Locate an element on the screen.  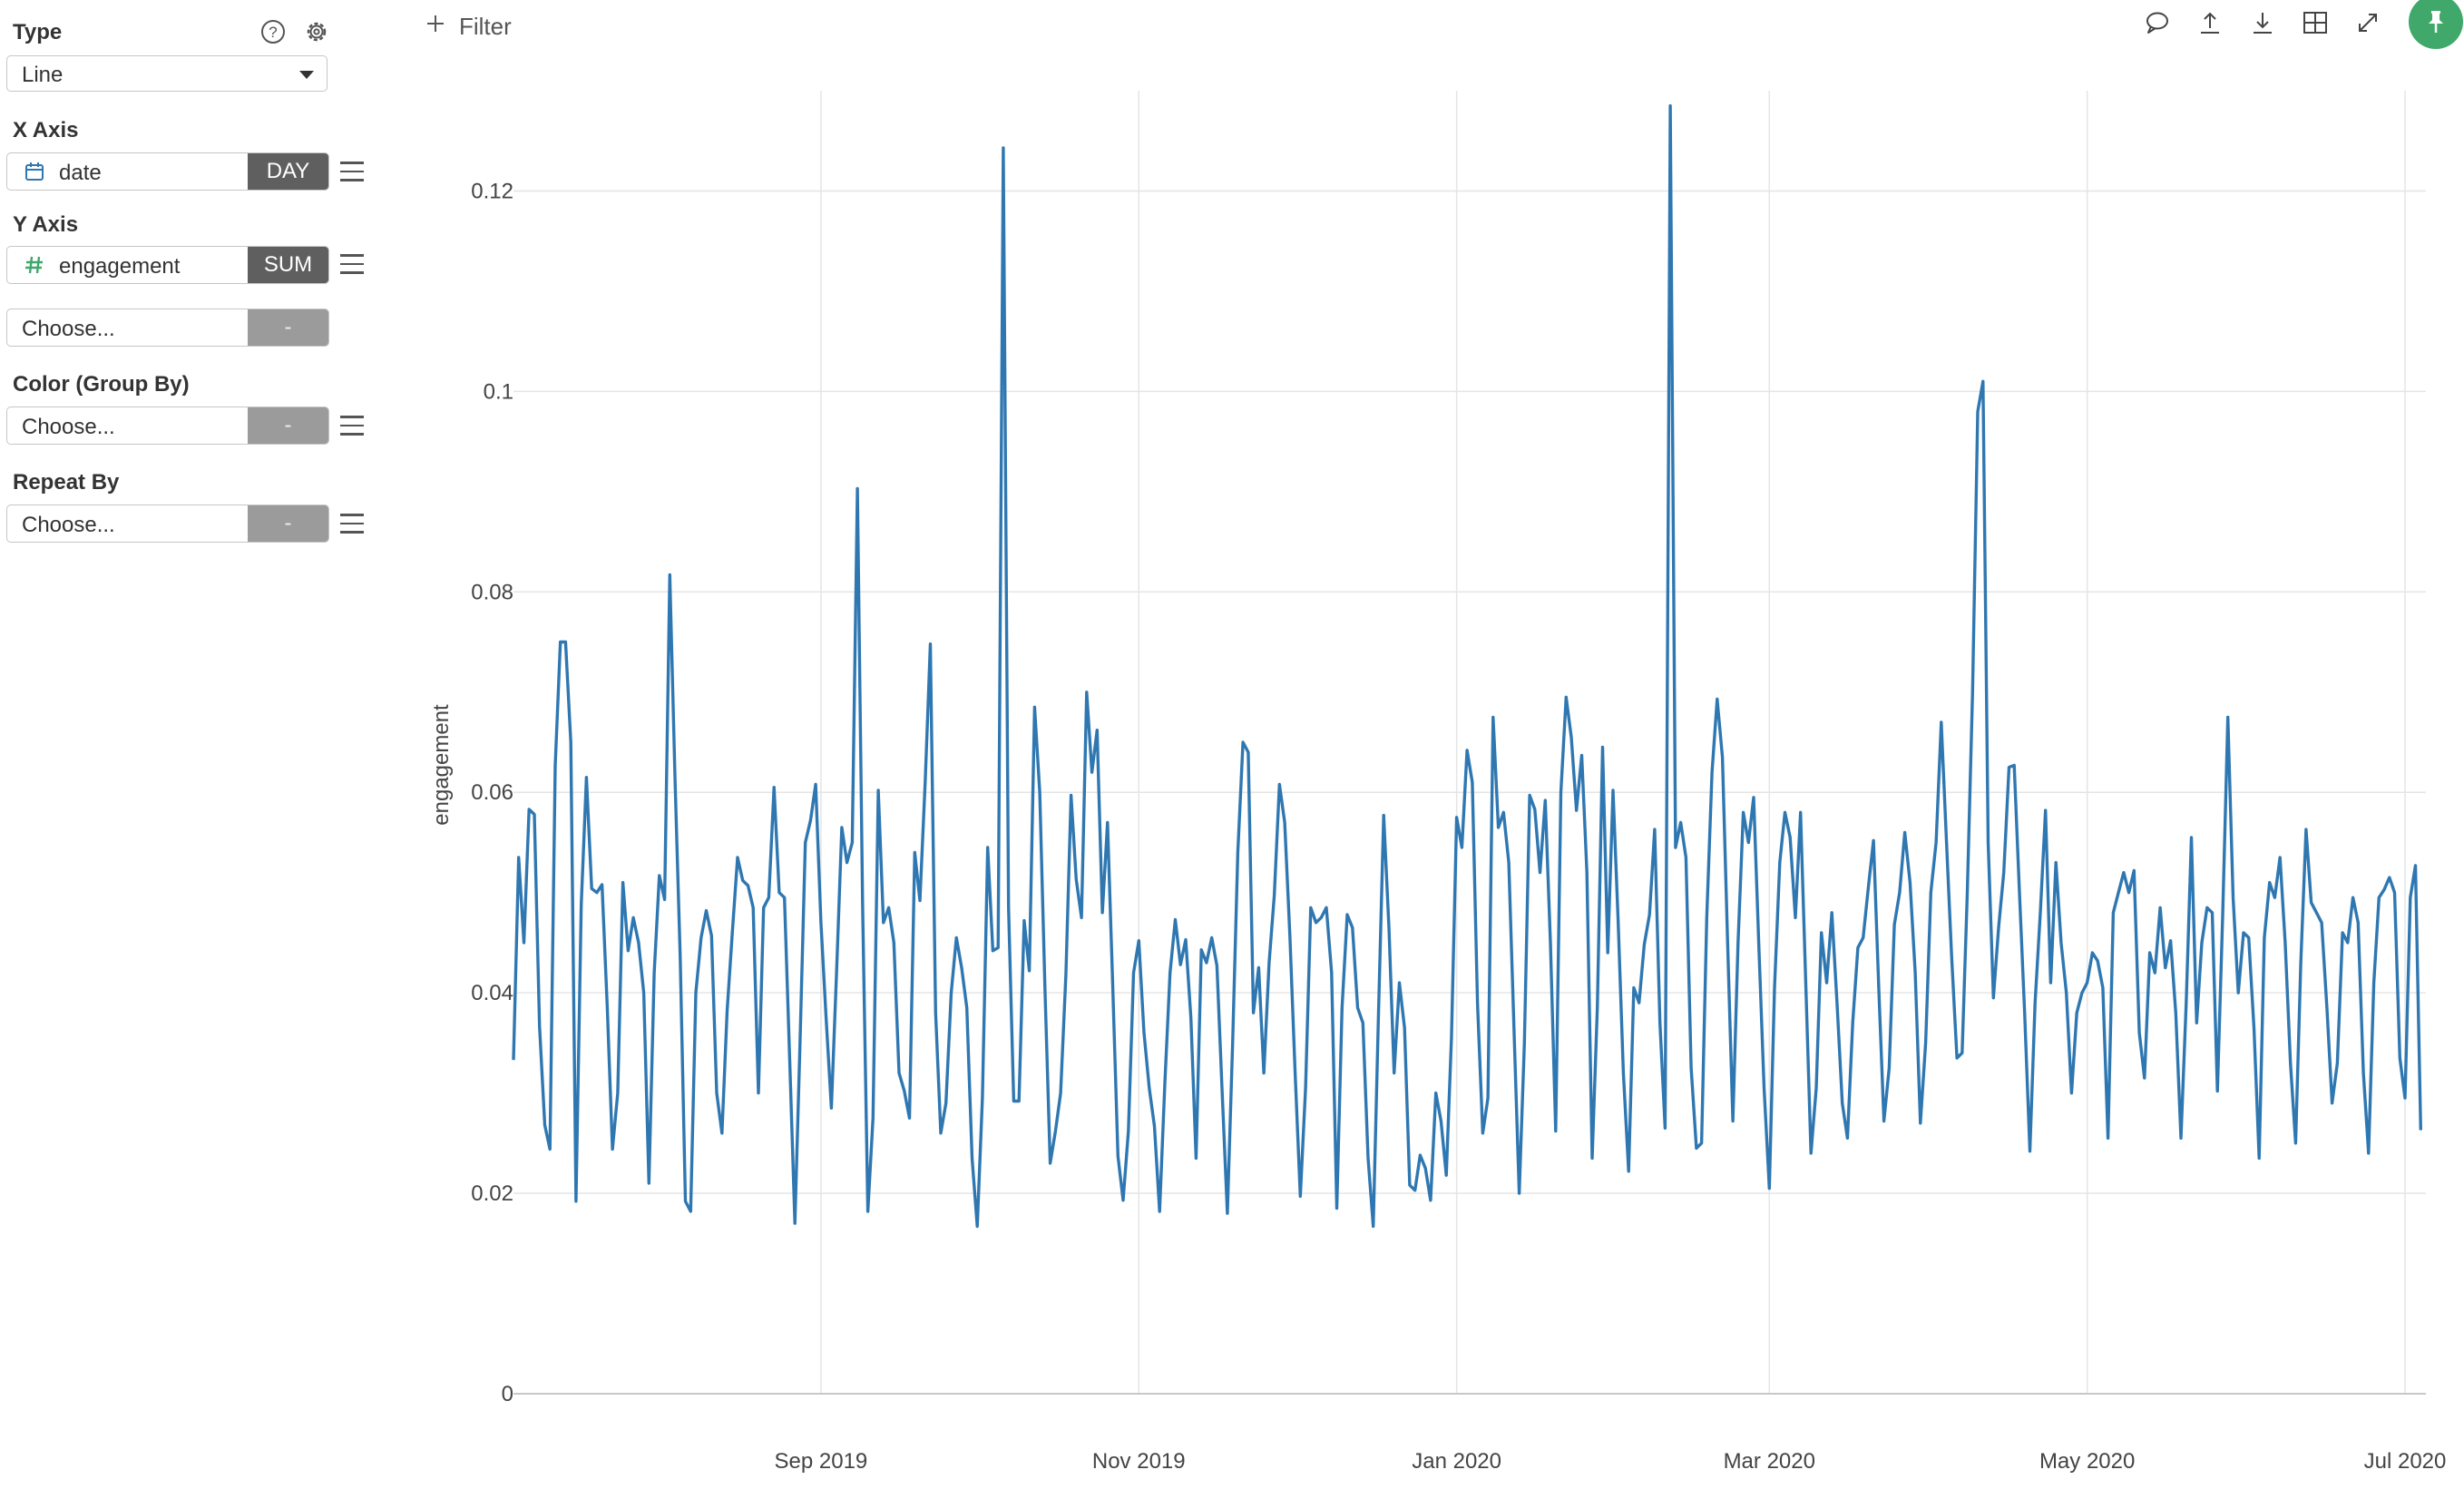
gear-icon is located at coordinates (316, 31).